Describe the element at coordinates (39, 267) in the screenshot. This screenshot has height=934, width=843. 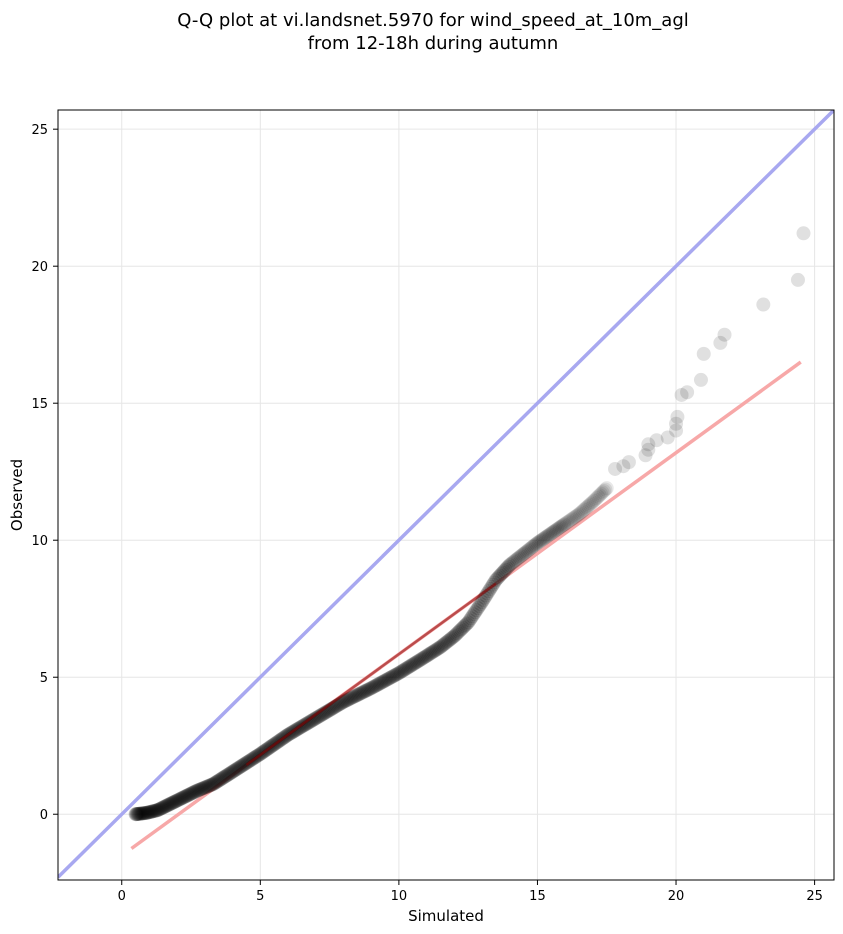
I see `y-tick-label: 20` at that location.